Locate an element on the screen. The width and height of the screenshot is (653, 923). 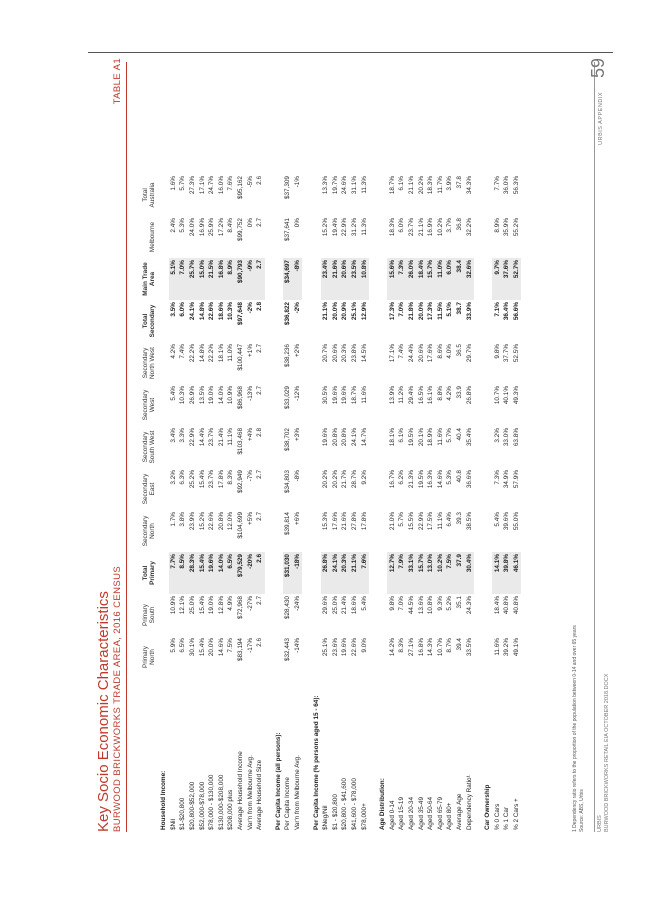
column-header: Secondary North is located at coordinates (145, 531).